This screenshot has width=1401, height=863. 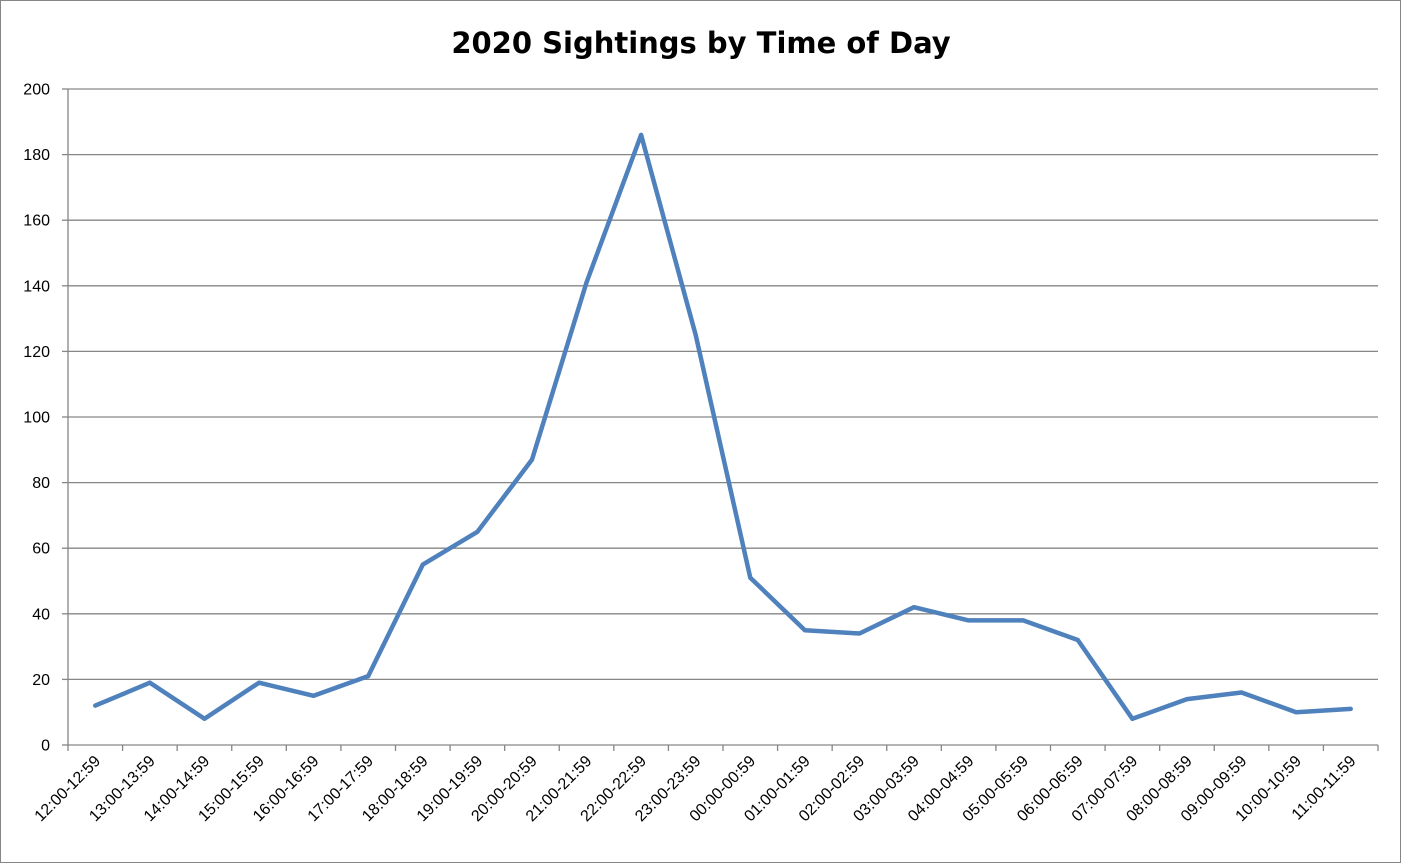 I want to click on y-tick-label: 140, so click(x=36, y=286).